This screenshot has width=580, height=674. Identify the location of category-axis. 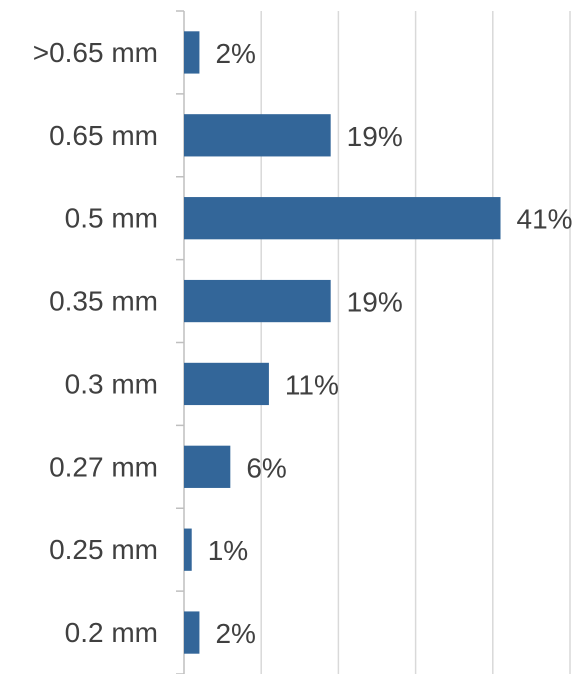
(180, 342).